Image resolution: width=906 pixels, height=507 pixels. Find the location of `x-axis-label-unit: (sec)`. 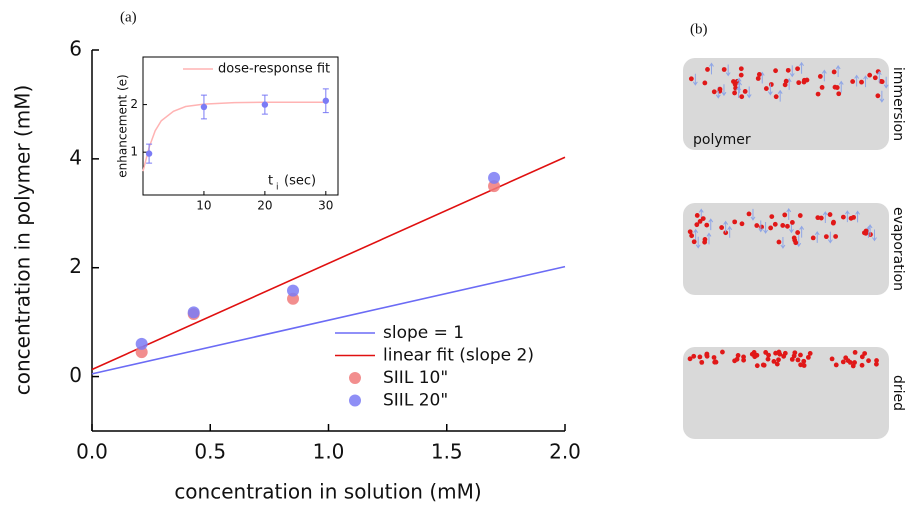

x-axis-label-unit: (sec) is located at coordinates (300, 181).